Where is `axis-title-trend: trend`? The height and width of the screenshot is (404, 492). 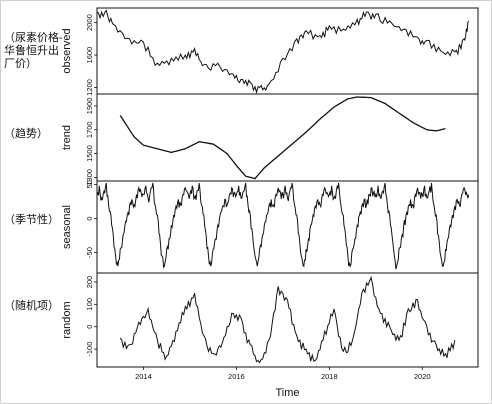
axis-title-trend: trend is located at coordinates (67, 137).